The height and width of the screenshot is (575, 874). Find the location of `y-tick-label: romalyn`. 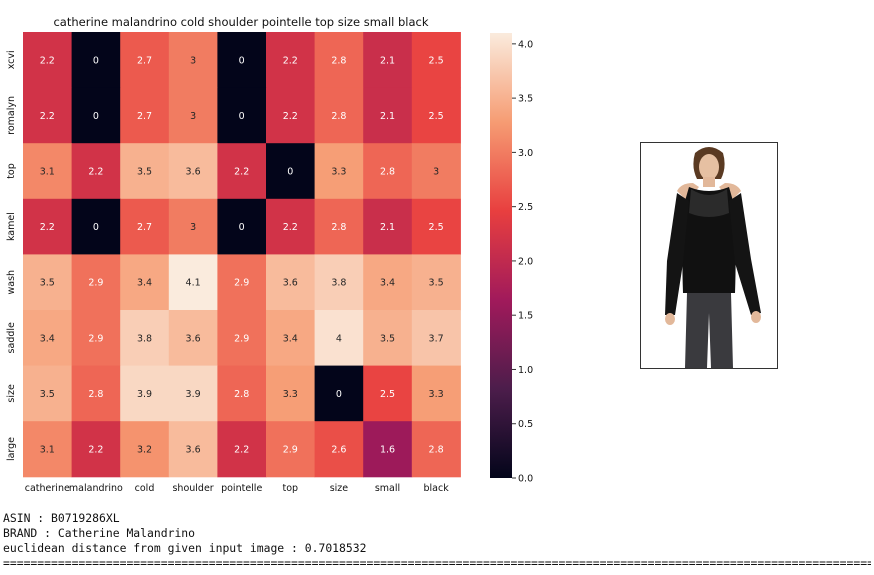

y-tick-label: romalyn is located at coordinates (11, 115).